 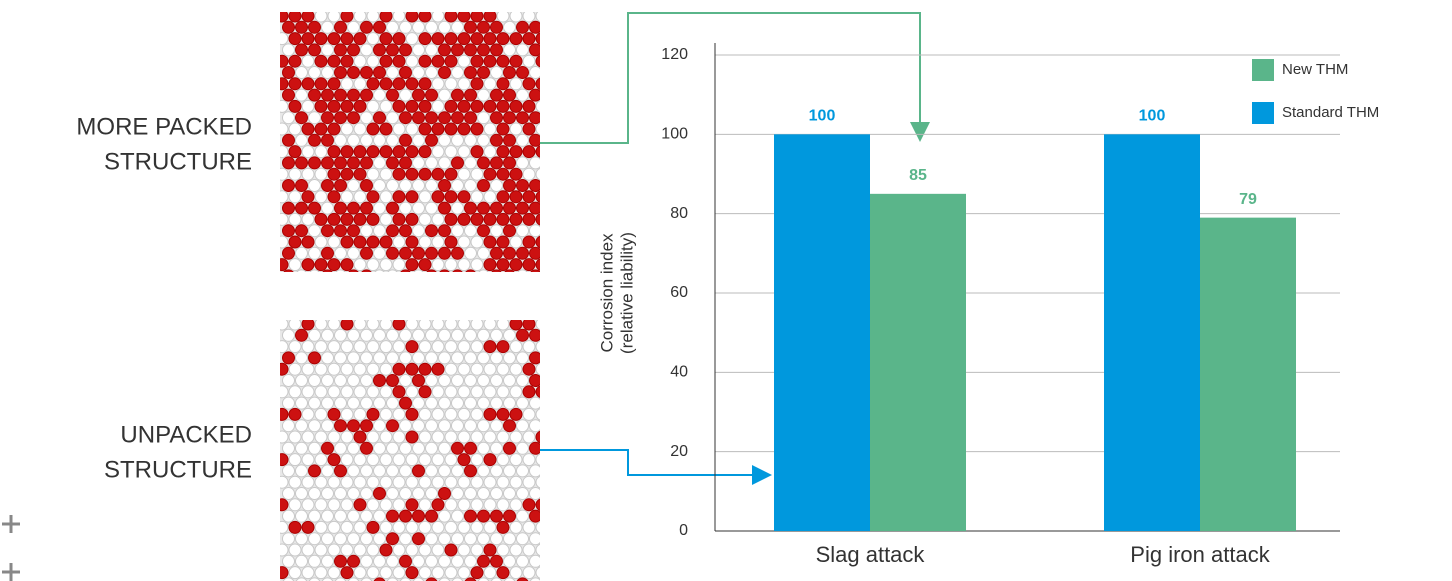 What do you see at coordinates (674, 54) in the screenshot?
I see `y-tick-label: 120` at bounding box center [674, 54].